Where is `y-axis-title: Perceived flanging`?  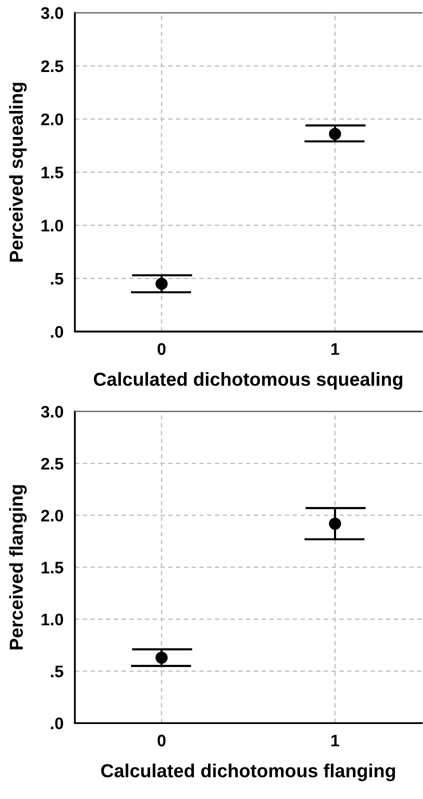 y-axis-title: Perceived flanging is located at coordinates (18, 567).